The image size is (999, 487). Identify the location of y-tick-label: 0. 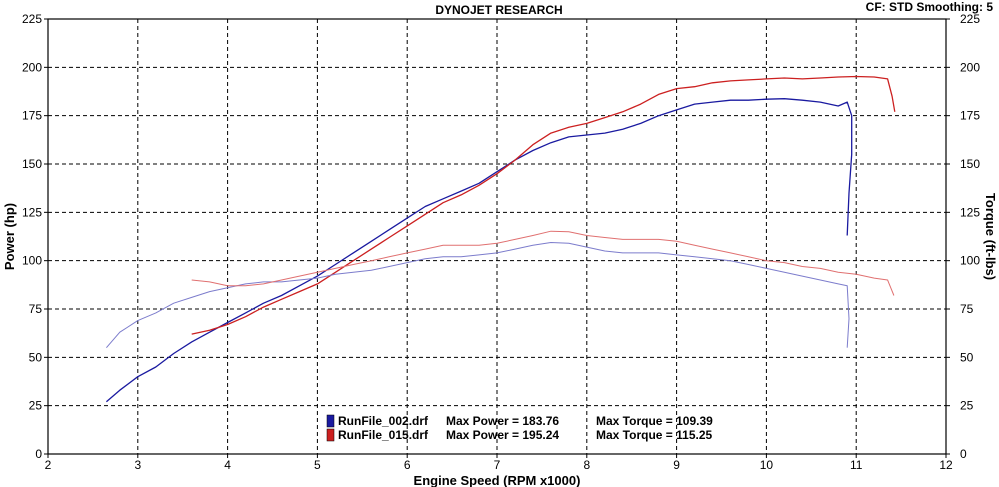
(38, 454).